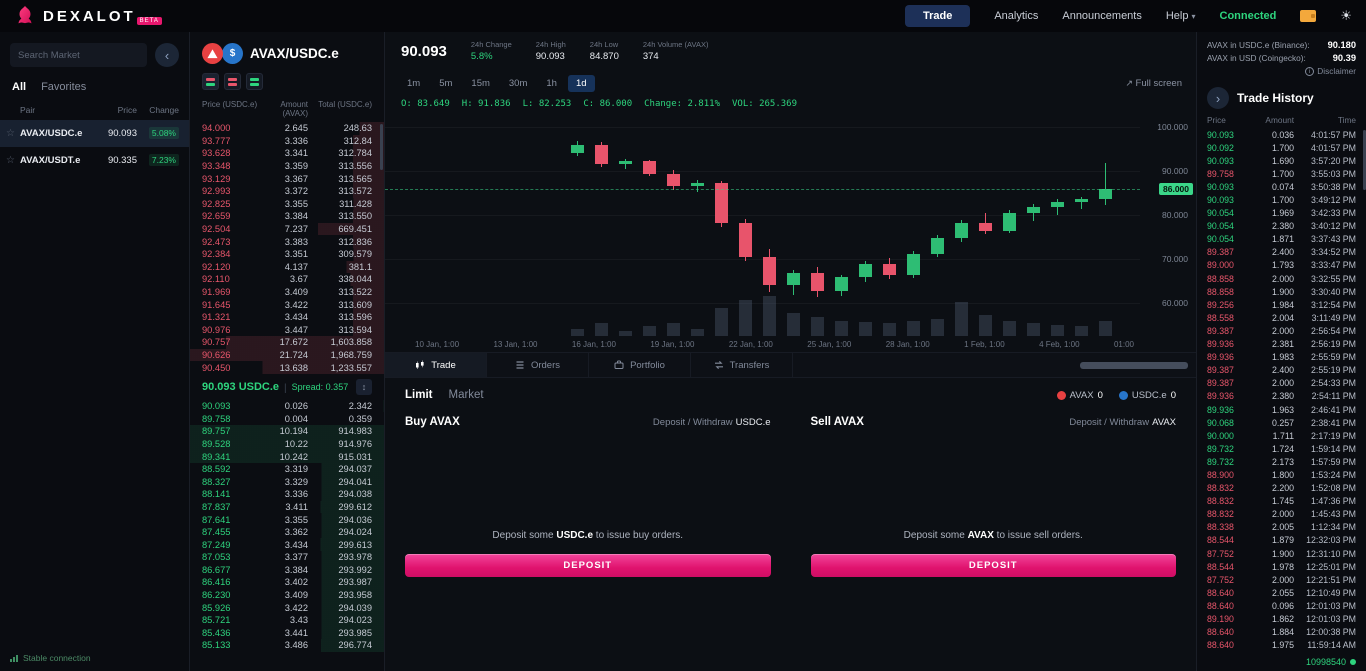 The width and height of the screenshot is (1366, 671). Describe the element at coordinates (1248, 16) in the screenshot. I see `connection-status: Connected` at that location.